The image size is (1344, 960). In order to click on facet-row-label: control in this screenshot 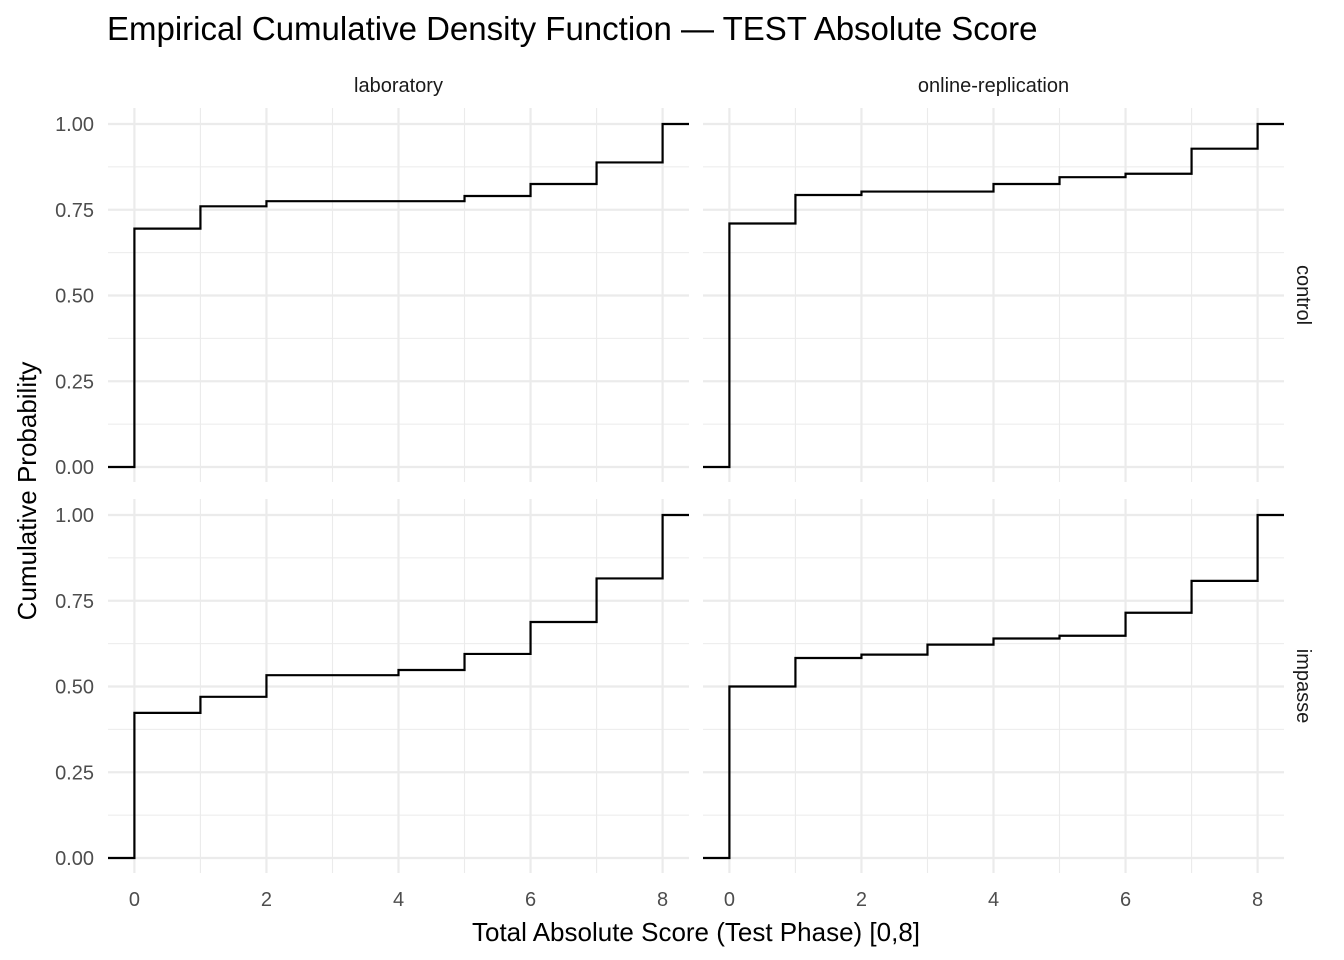, I will do `click(1303, 295)`.